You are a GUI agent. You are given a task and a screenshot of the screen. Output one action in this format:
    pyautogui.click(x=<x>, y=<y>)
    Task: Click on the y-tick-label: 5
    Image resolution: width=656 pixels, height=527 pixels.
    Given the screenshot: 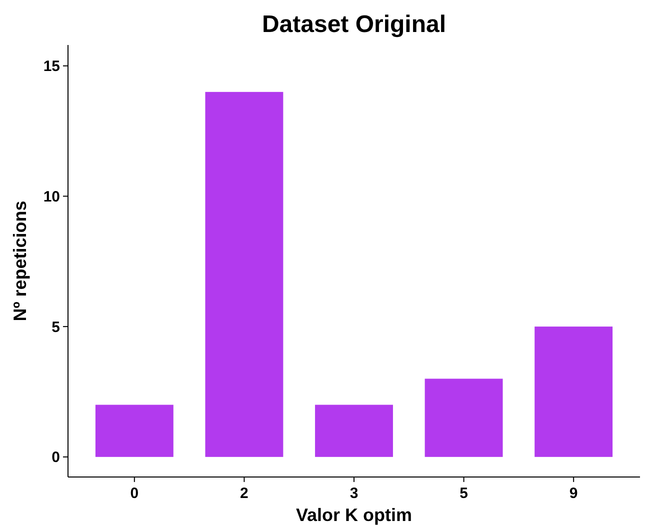 What is the action you would take?
    pyautogui.click(x=56, y=327)
    